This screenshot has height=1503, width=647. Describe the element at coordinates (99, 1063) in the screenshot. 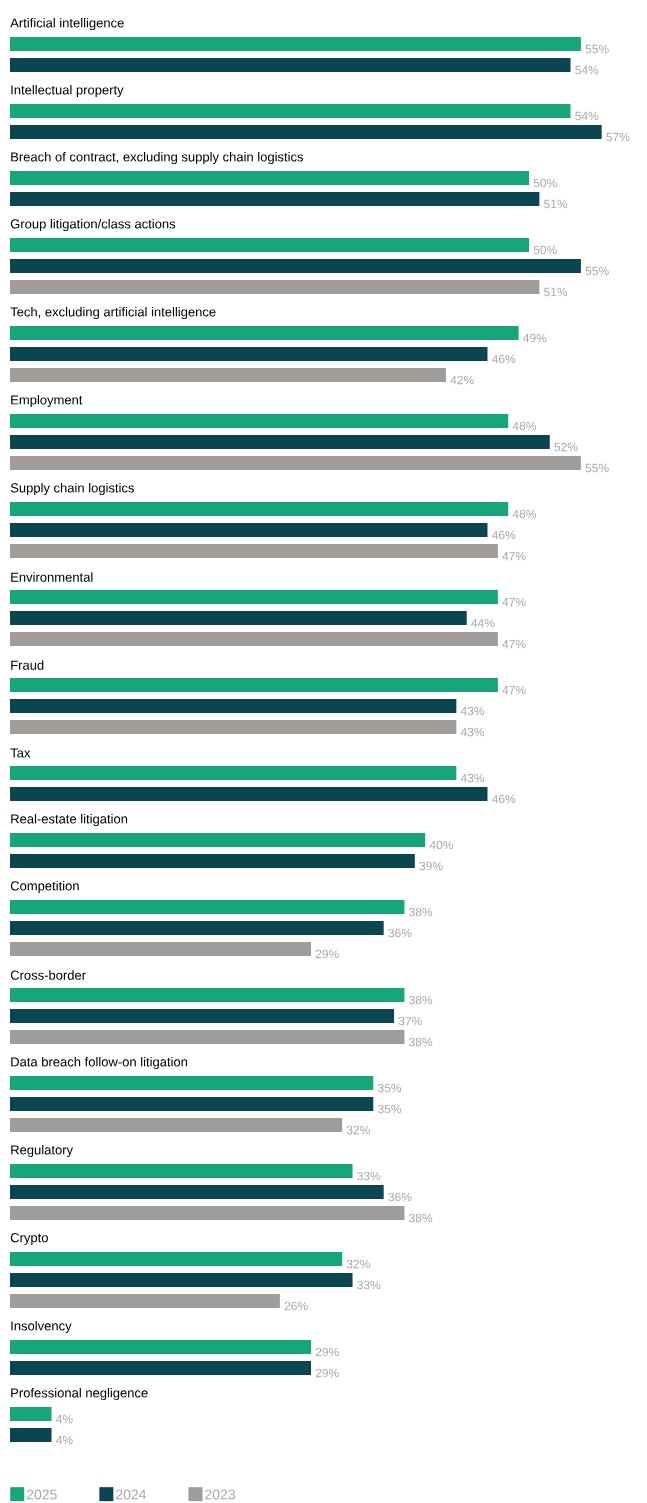

I see `y-tick-label: Data breach follow-on litigation` at that location.